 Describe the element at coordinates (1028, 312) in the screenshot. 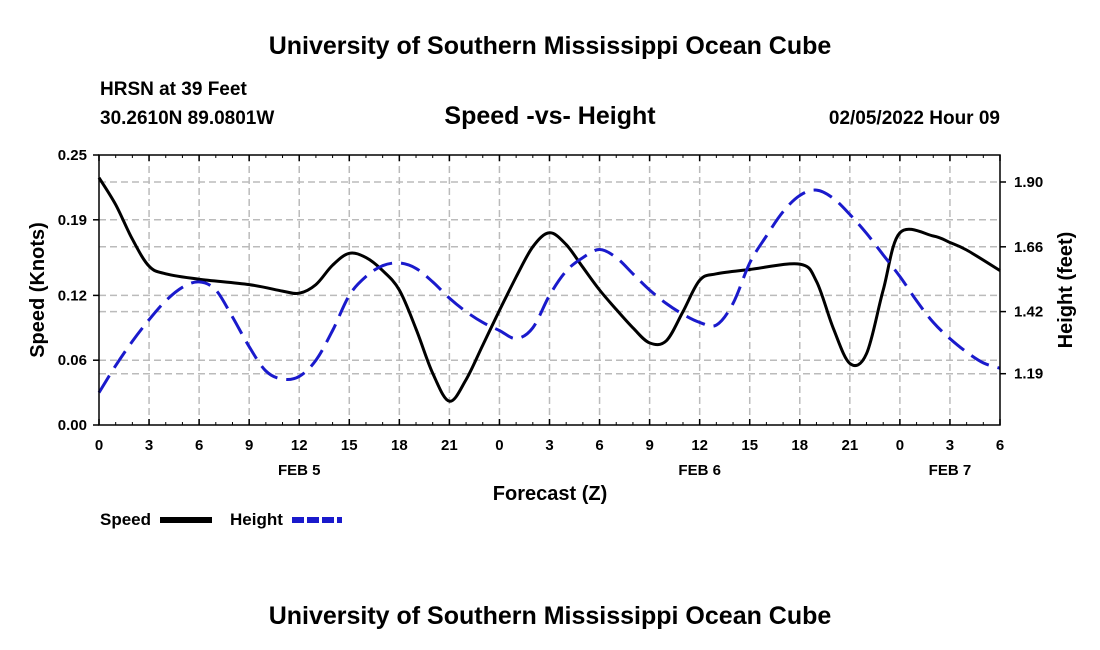

I see `y2-tick-label: 1.42` at that location.